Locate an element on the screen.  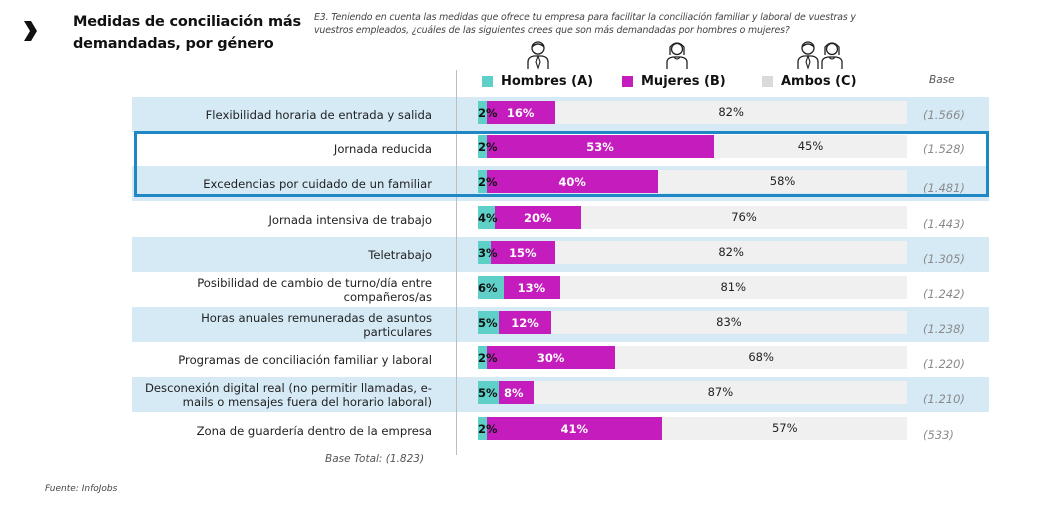
data-label-ambos: 57% is located at coordinates (784, 428).